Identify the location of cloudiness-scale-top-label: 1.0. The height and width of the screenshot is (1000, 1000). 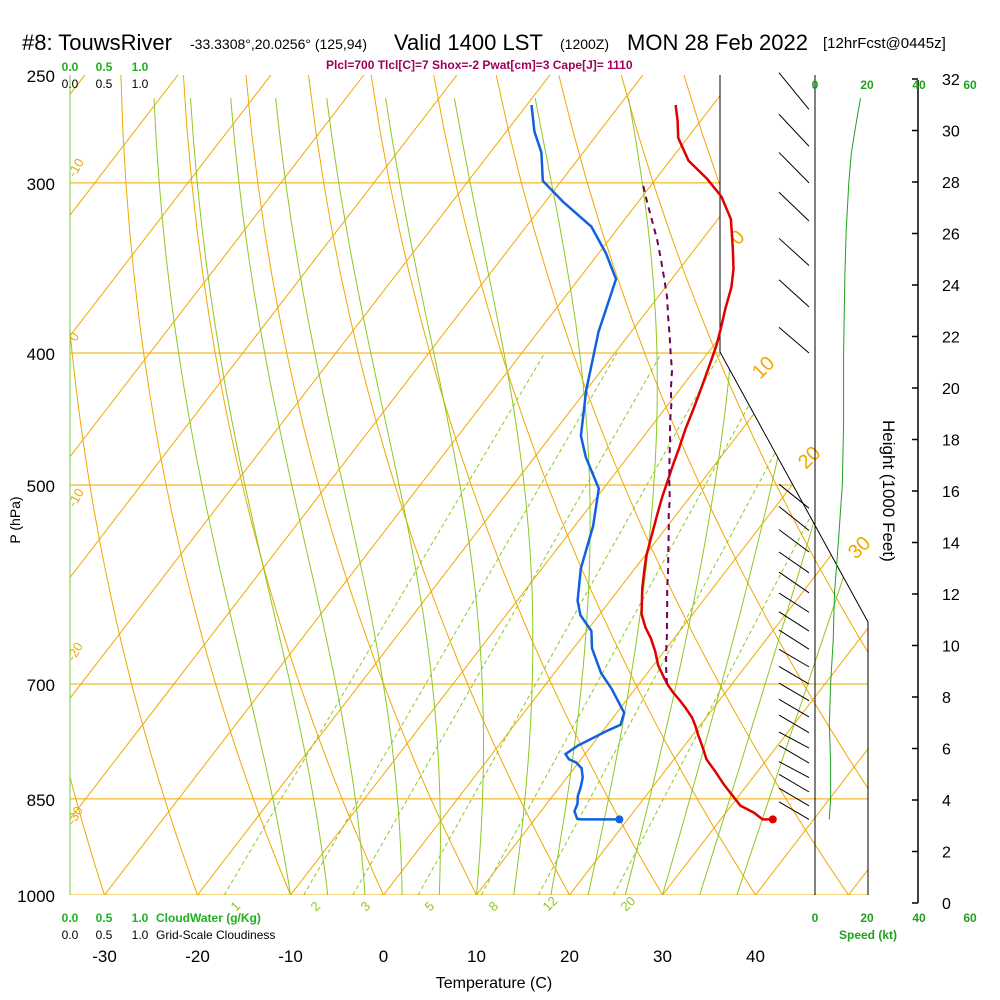
(140, 84).